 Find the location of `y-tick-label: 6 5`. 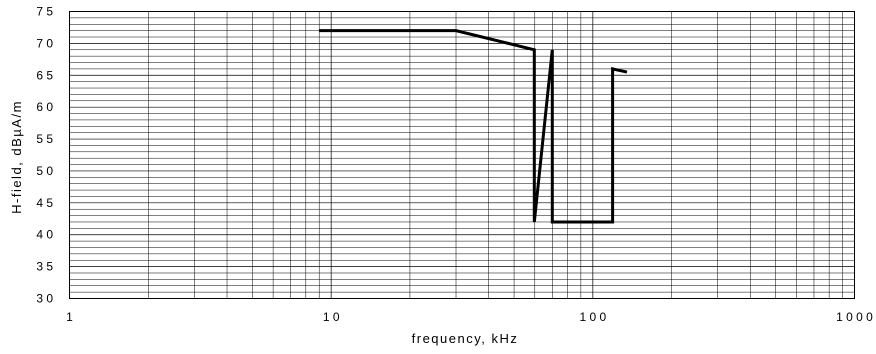

y-tick-label: 6 5 is located at coordinates (44, 75).